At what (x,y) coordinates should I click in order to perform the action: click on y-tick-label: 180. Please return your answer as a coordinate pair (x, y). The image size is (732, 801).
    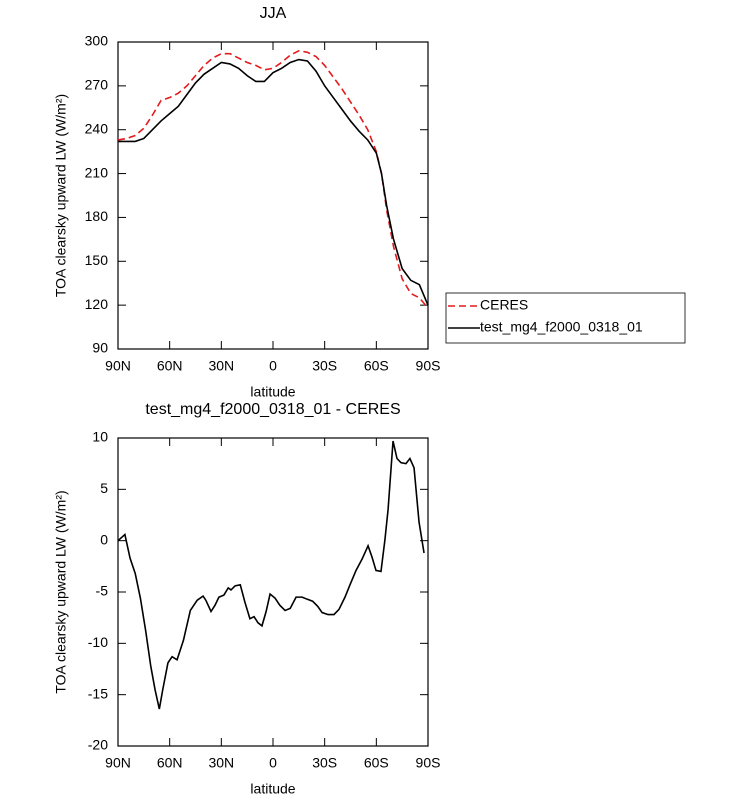
    Looking at the image, I should click on (97, 216).